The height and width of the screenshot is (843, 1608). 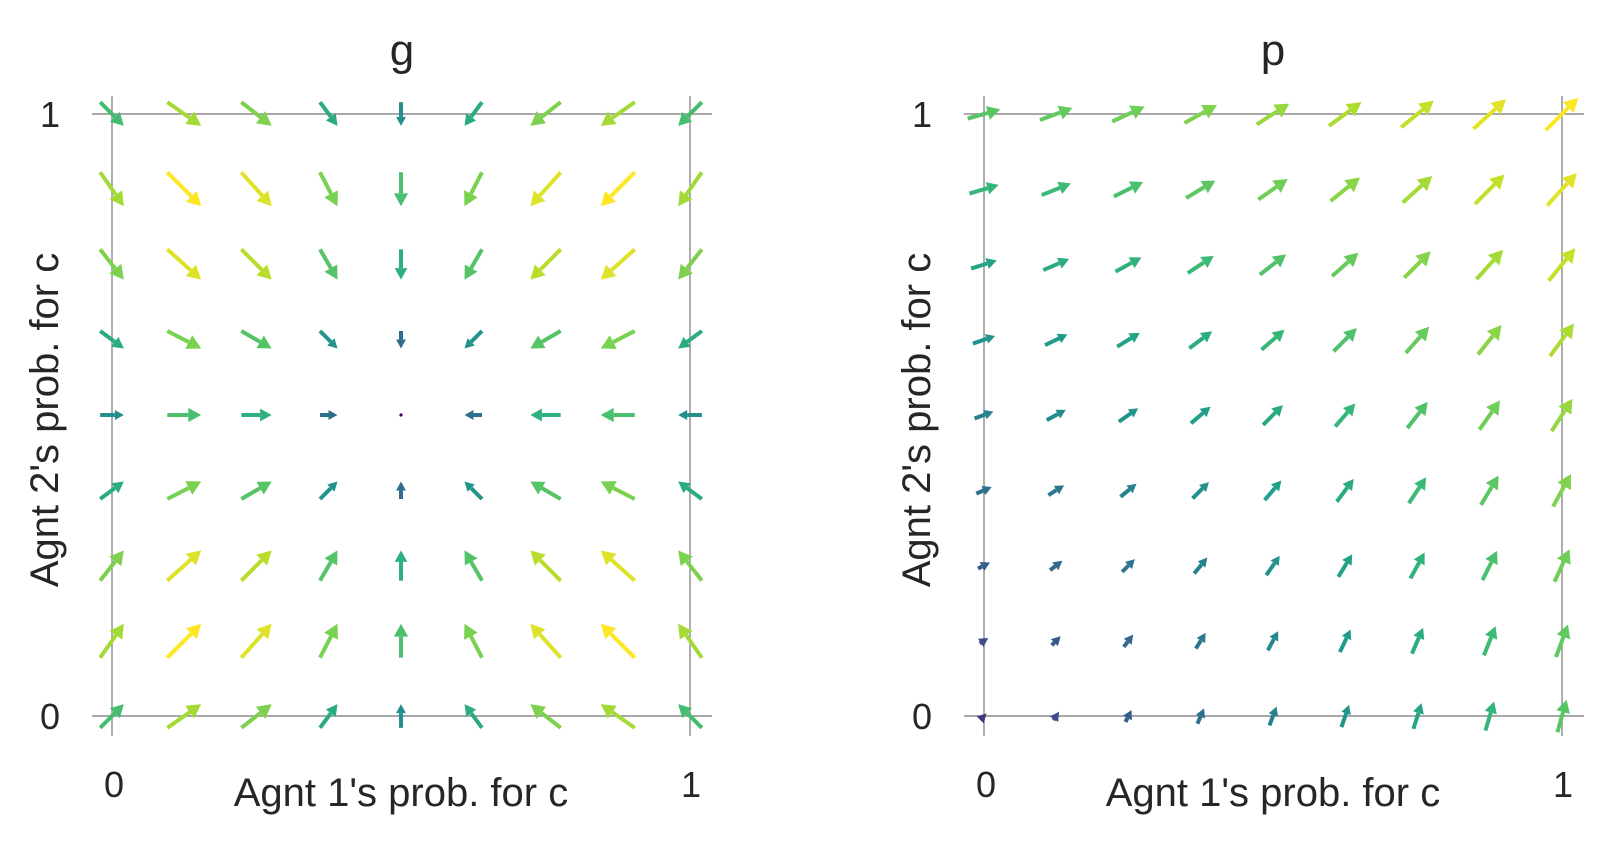 What do you see at coordinates (50, 716) in the screenshot?
I see `y-tick-label-0: 0` at bounding box center [50, 716].